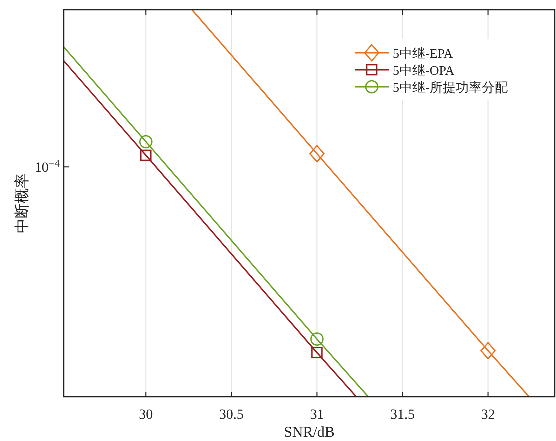 Image resolution: width=556 pixels, height=441 pixels. Describe the element at coordinates (22, 204) in the screenshot. I see `y-axis-title: 中断概率` at that location.